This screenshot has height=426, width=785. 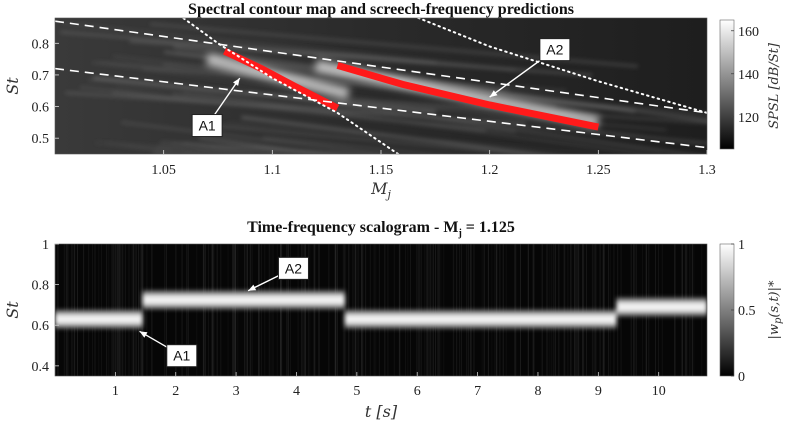 I want to click on x-tick-label: 7, so click(x=477, y=391).